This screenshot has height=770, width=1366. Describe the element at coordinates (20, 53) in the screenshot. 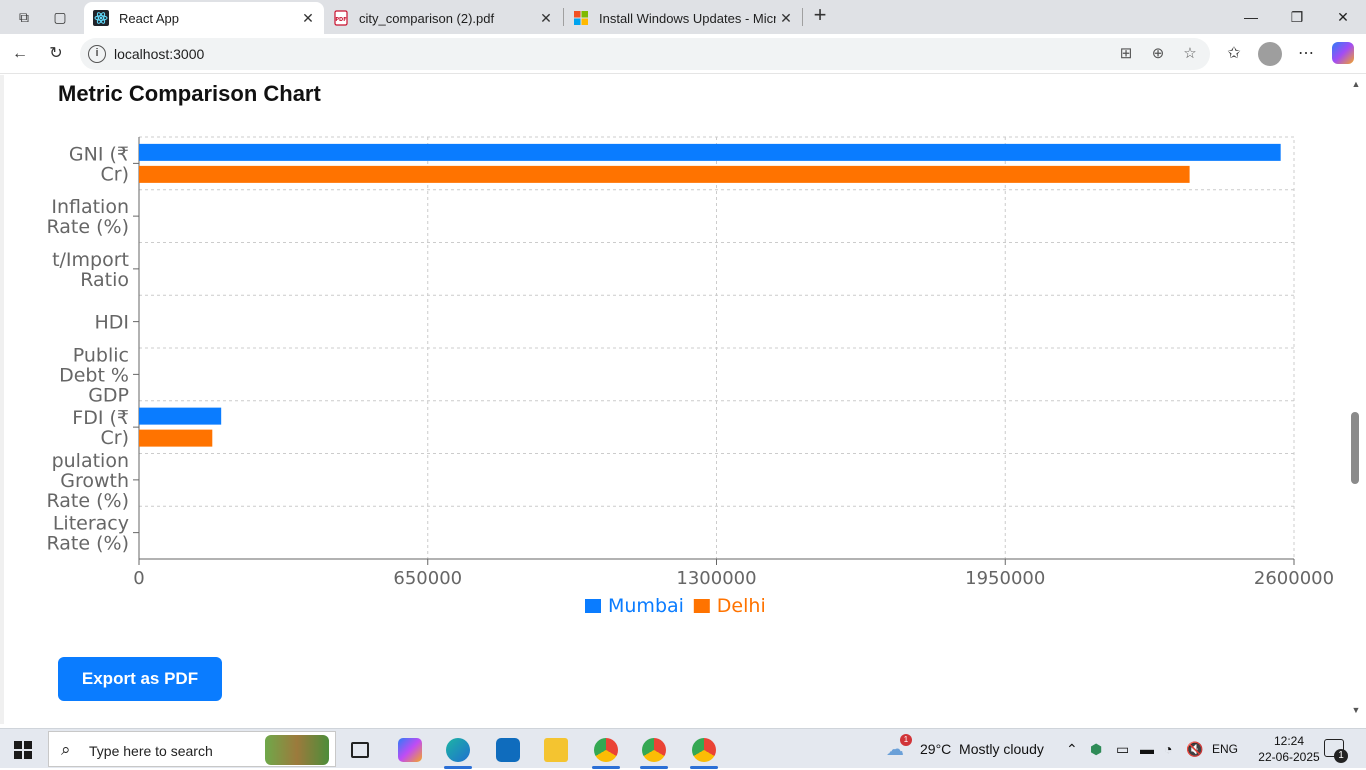

I see `back-icon: ←` at that location.